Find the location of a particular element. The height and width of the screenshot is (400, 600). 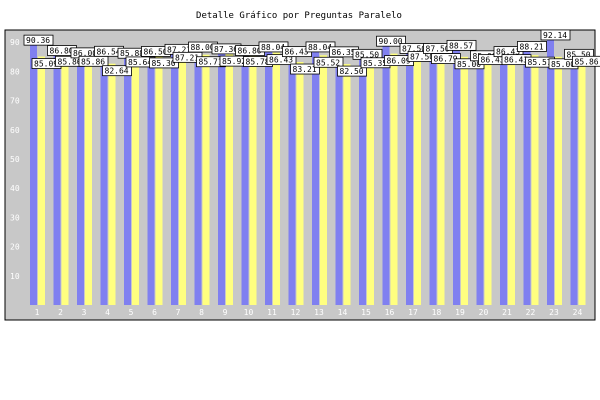

y-tick-label: 70 is located at coordinates (15, 101).